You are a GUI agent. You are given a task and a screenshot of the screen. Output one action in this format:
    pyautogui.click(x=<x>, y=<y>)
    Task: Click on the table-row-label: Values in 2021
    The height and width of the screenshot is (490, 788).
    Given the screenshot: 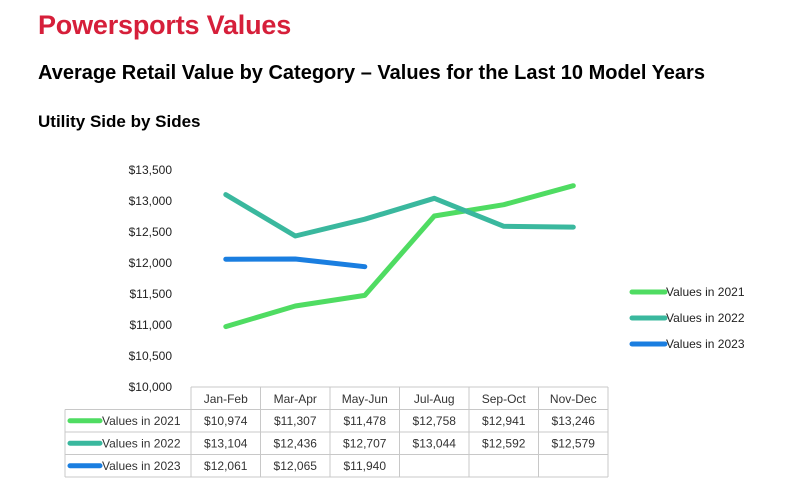 What is the action you would take?
    pyautogui.click(x=141, y=421)
    